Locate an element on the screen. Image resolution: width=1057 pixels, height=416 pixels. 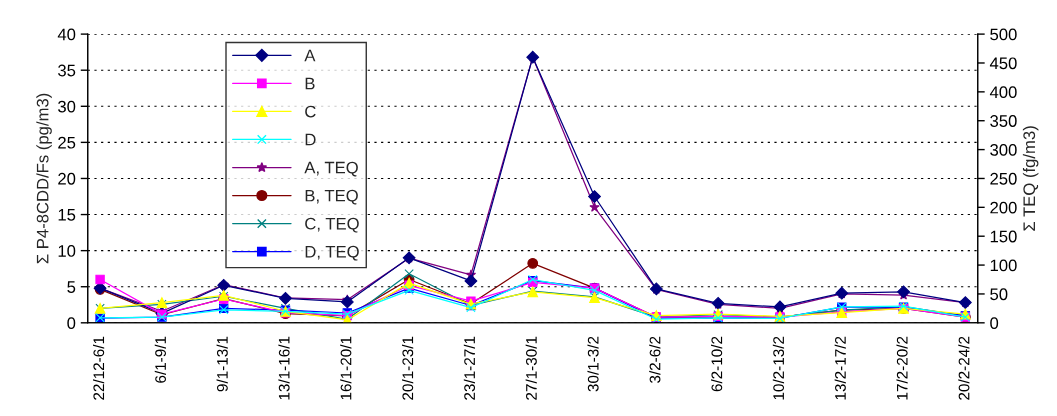
x-tick-label: 20/1-23/1 is located at coordinates (408, 368).